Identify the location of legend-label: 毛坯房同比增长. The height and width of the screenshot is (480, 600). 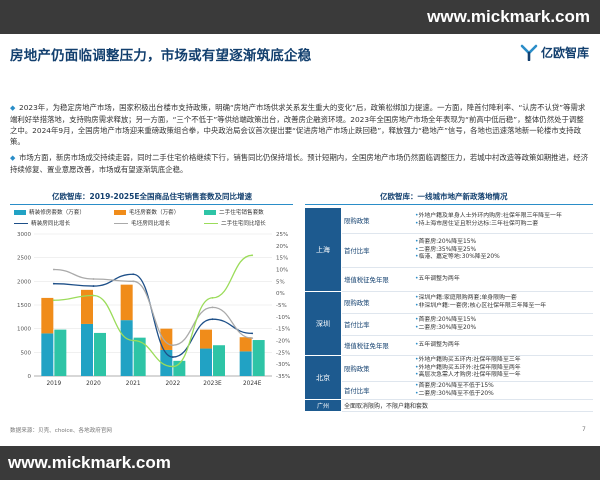
(151, 224).